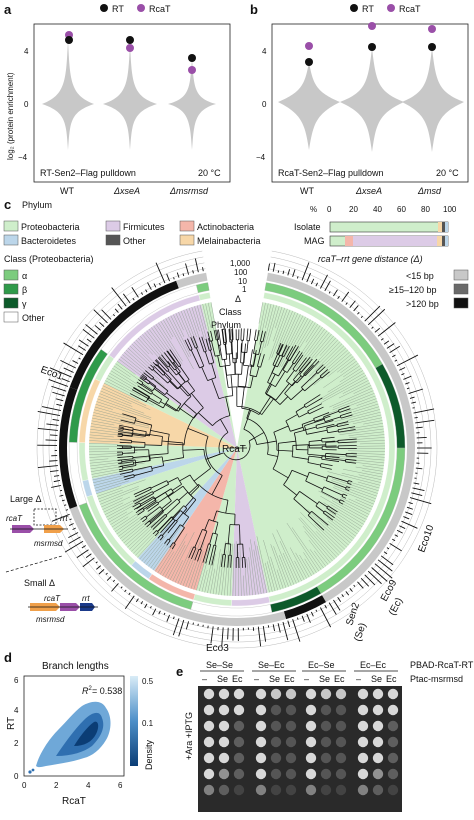 Image resolution: width=474 pixels, height=820 pixels. I want to click on sub-labels: – Se Ec – Se Ec – Se Ec – Se Ec, so click(299, 679).